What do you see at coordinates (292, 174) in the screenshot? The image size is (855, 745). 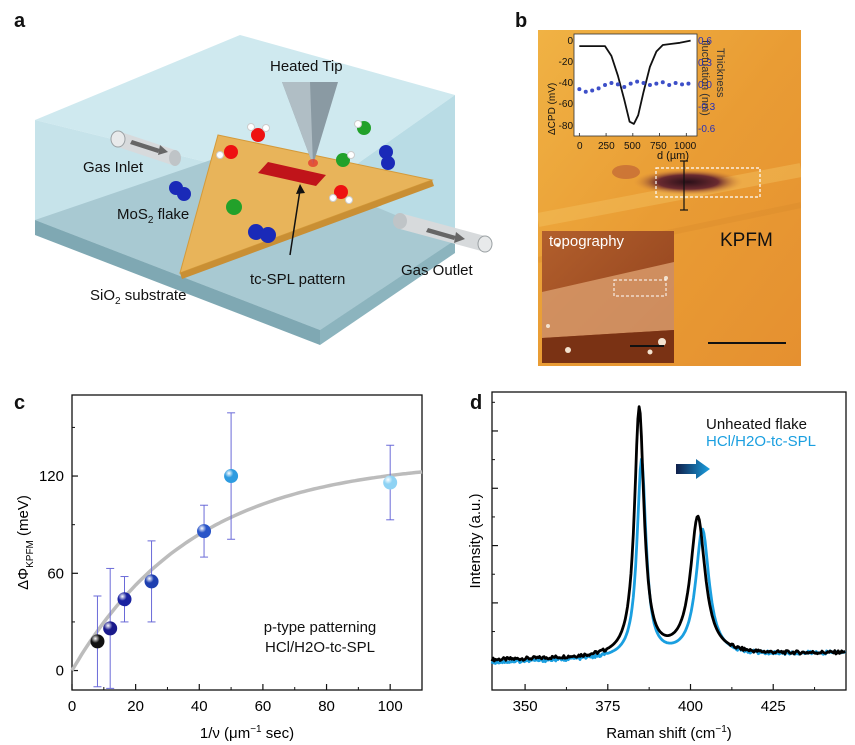 I see `tc-spl-pattern` at bounding box center [292, 174].